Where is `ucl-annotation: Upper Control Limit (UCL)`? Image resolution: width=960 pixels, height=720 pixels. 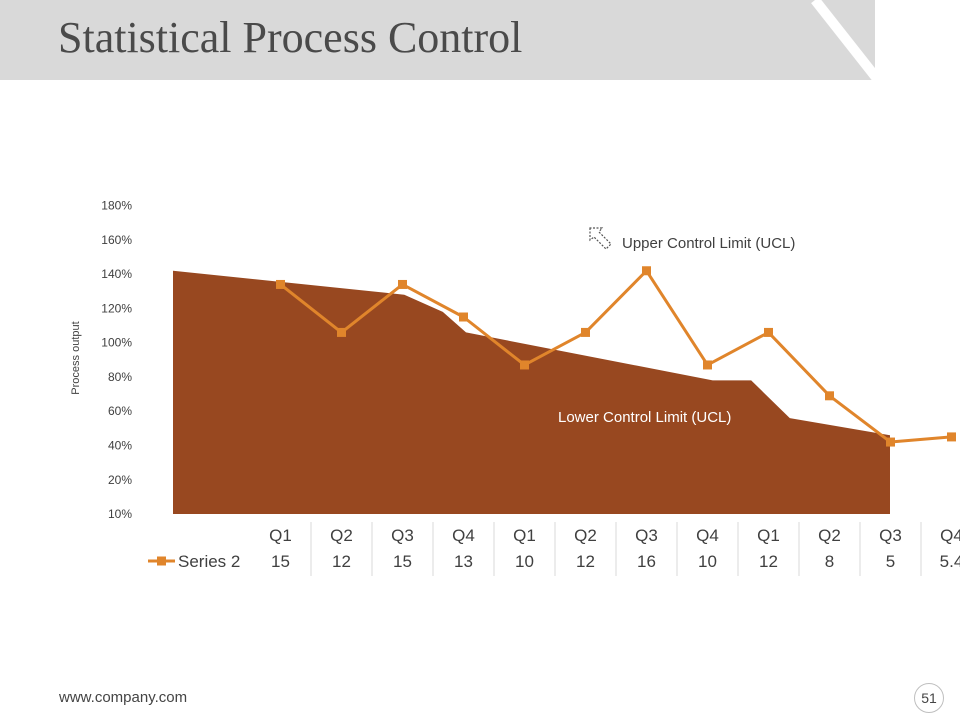
ucl-annotation: Upper Control Limit (UCL) is located at coordinates (708, 243).